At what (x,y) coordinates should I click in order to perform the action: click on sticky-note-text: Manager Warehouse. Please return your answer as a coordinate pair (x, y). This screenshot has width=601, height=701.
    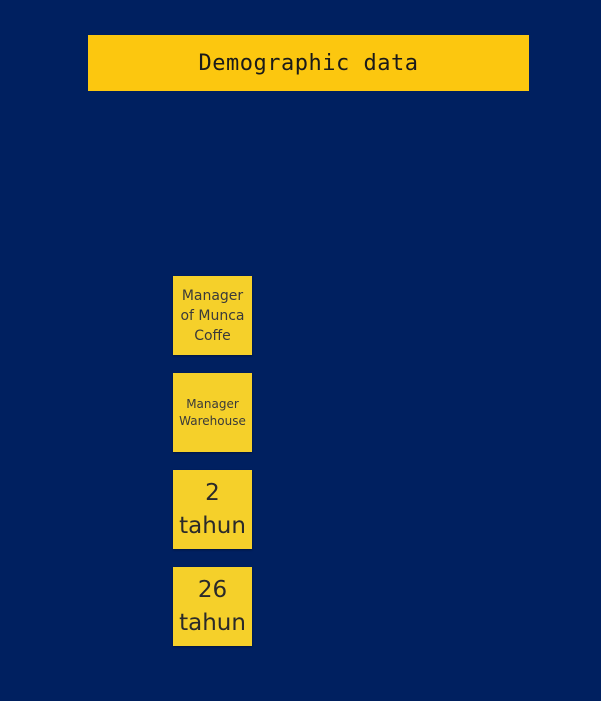
    Looking at the image, I should click on (212, 412).